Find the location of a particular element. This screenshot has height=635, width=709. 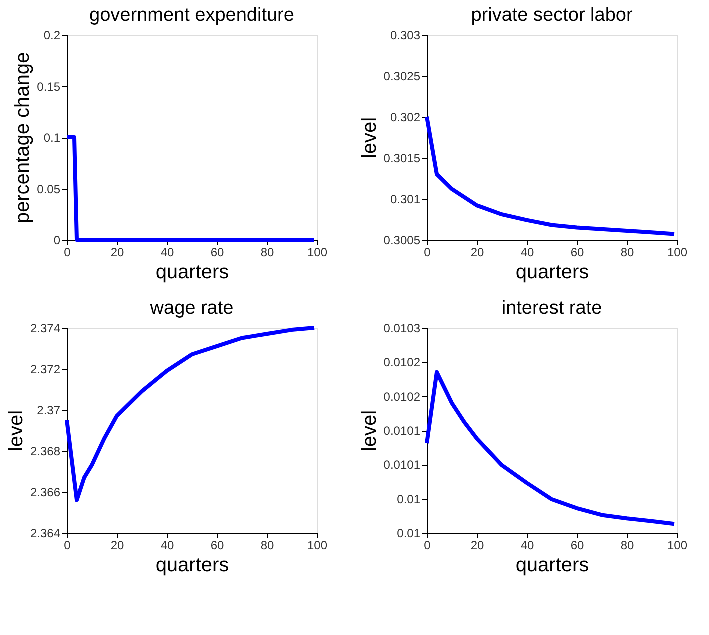

y-tick-label: 0.05 is located at coordinates (49, 189).